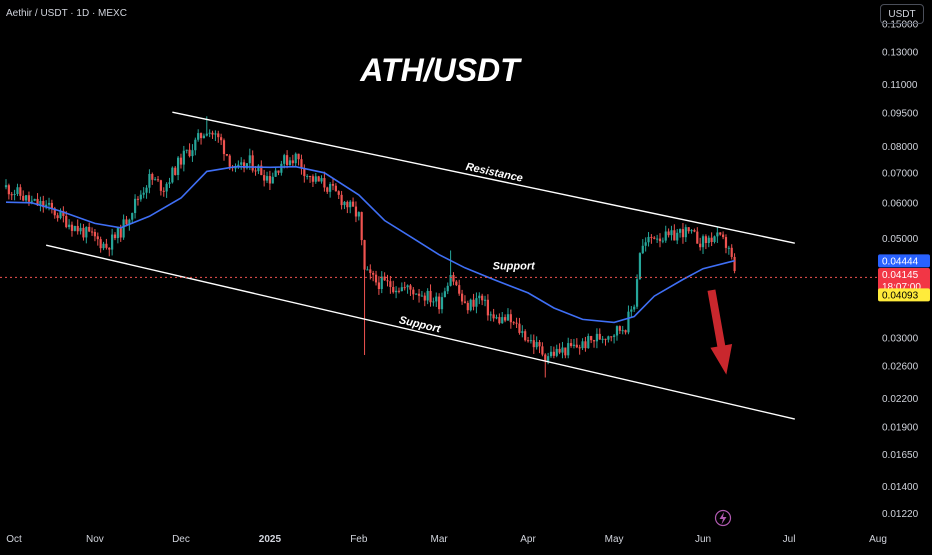  I want to click on quote-currency-button: USDT, so click(902, 14).